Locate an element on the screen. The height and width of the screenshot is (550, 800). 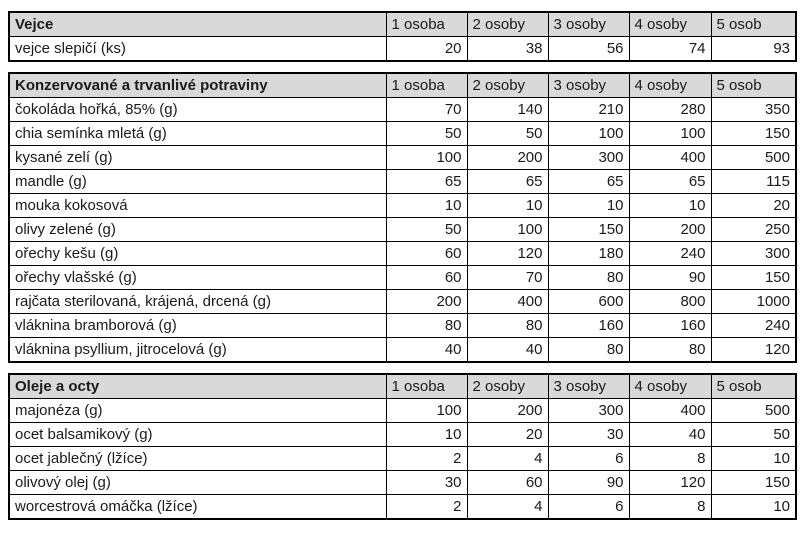
header-row: Vejce 1 osoba 2 osoby 3 osoby 4 osoby 5 osob is located at coordinates (402, 24).